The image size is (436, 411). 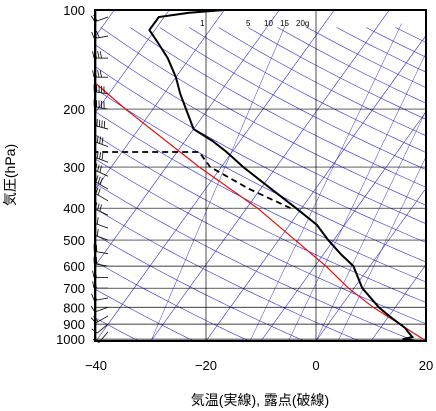 I want to click on y-tick-label: 900, so click(x=74, y=324).